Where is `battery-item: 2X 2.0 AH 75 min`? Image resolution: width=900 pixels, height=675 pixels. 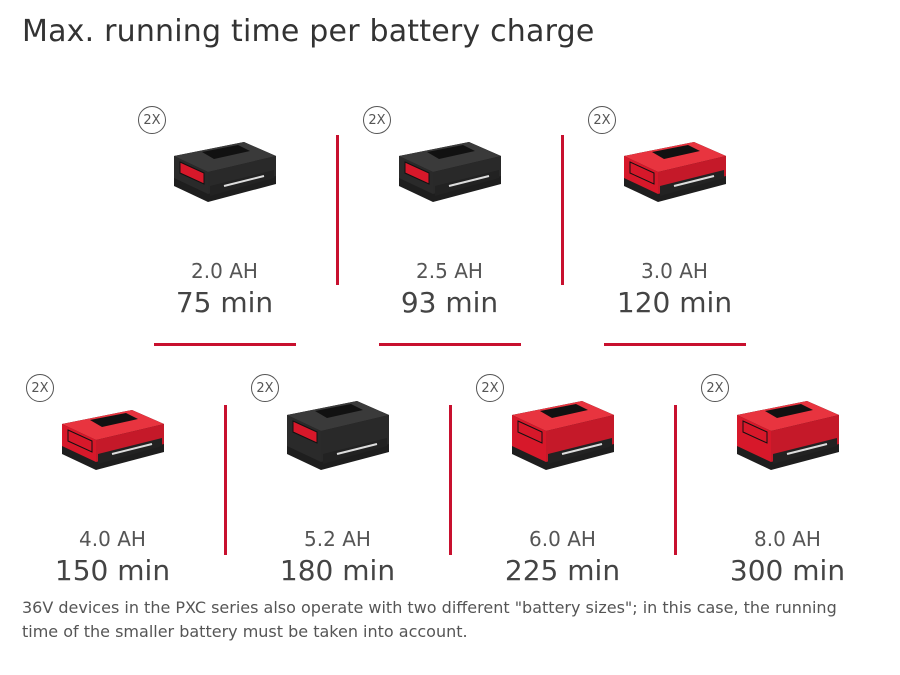
battery-item: 2X 2.0 AH 75 min is located at coordinates (224, 226).